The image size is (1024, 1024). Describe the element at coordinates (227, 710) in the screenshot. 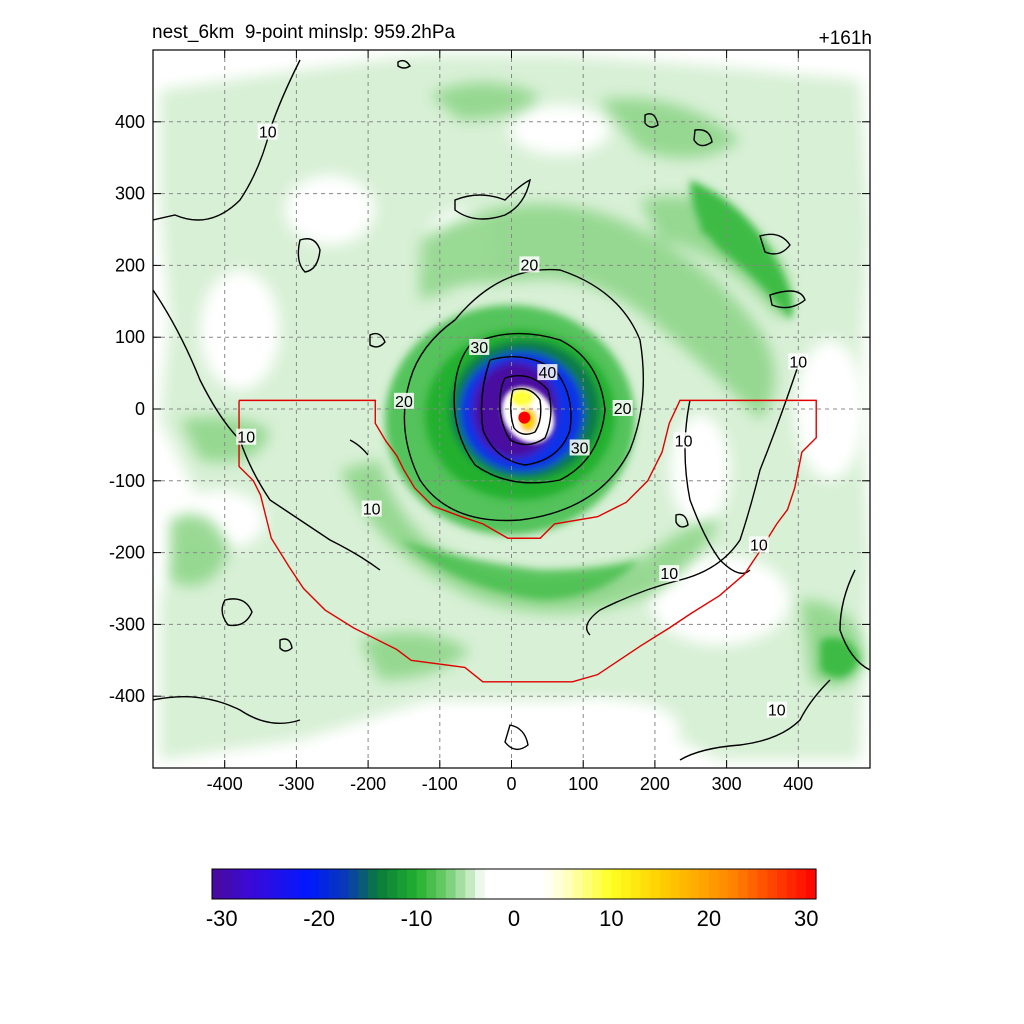

I see `contour-10-sw` at that location.